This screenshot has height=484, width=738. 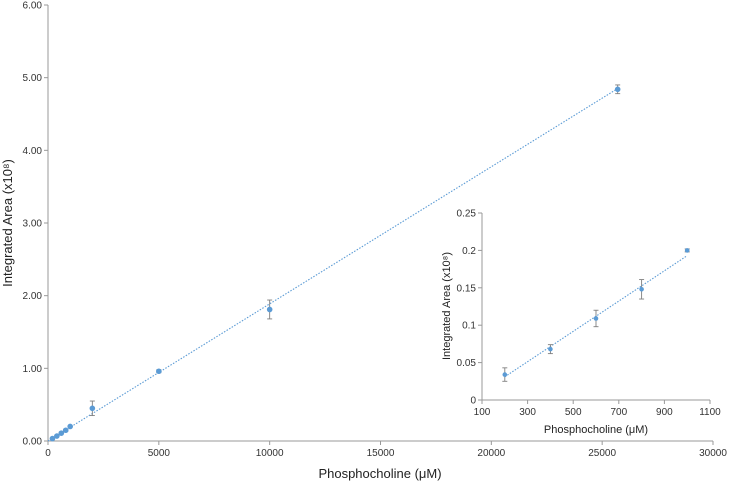 What do you see at coordinates (618, 412) in the screenshot?
I see `inset-x-tick-label: 700` at bounding box center [618, 412].